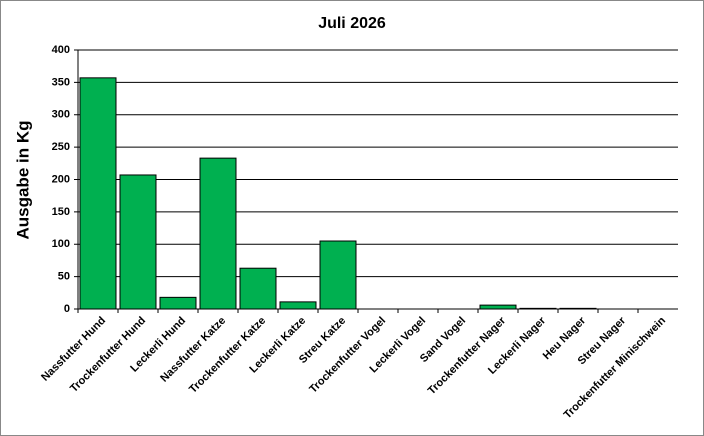  What do you see at coordinates (22, 179) in the screenshot?
I see `y-axis-label: Ausgabe in Kg` at bounding box center [22, 179].